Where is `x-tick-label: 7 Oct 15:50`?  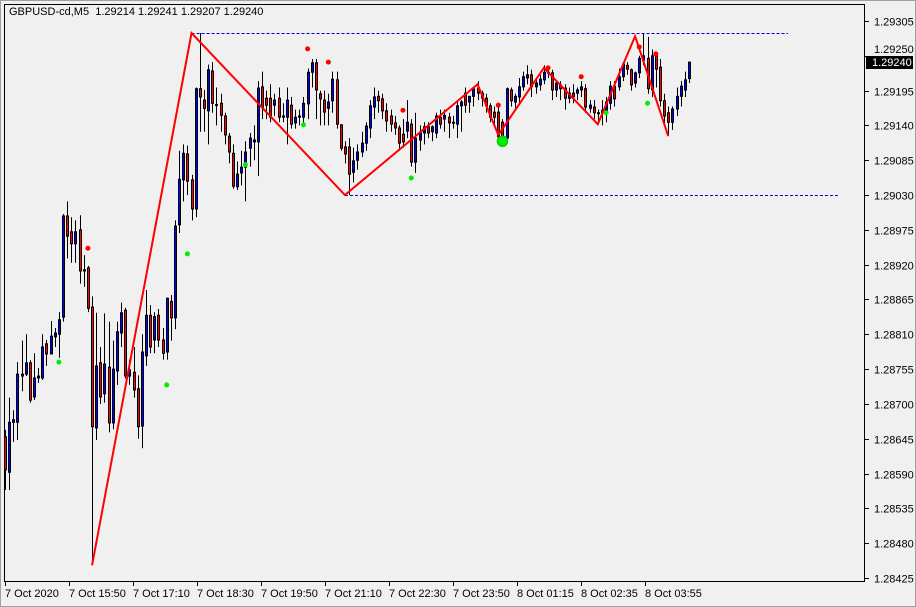 x-tick-label: 7 Oct 15:50 is located at coordinates (97, 594).